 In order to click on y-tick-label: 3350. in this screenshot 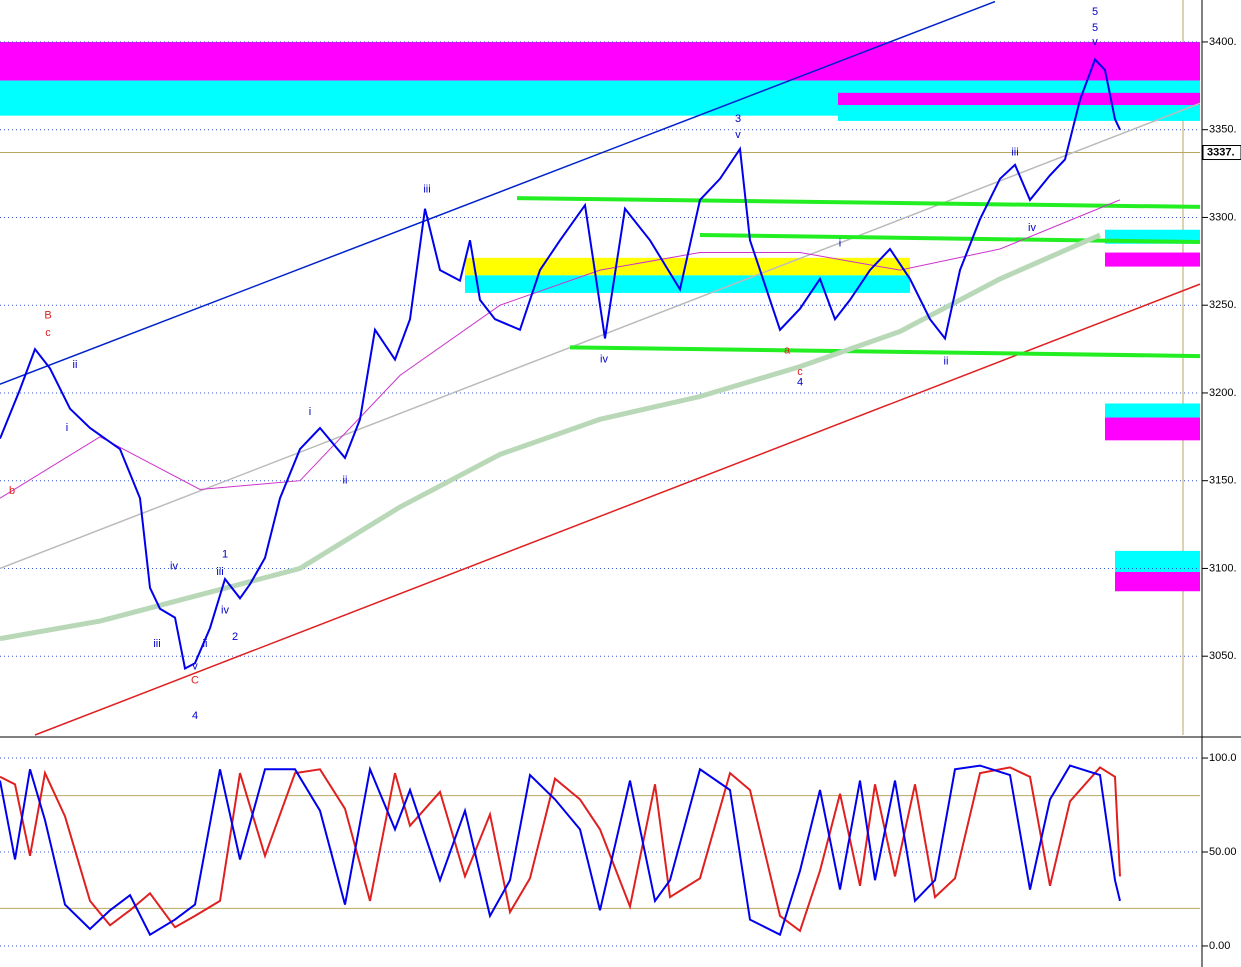, I will do `click(1223, 130)`.